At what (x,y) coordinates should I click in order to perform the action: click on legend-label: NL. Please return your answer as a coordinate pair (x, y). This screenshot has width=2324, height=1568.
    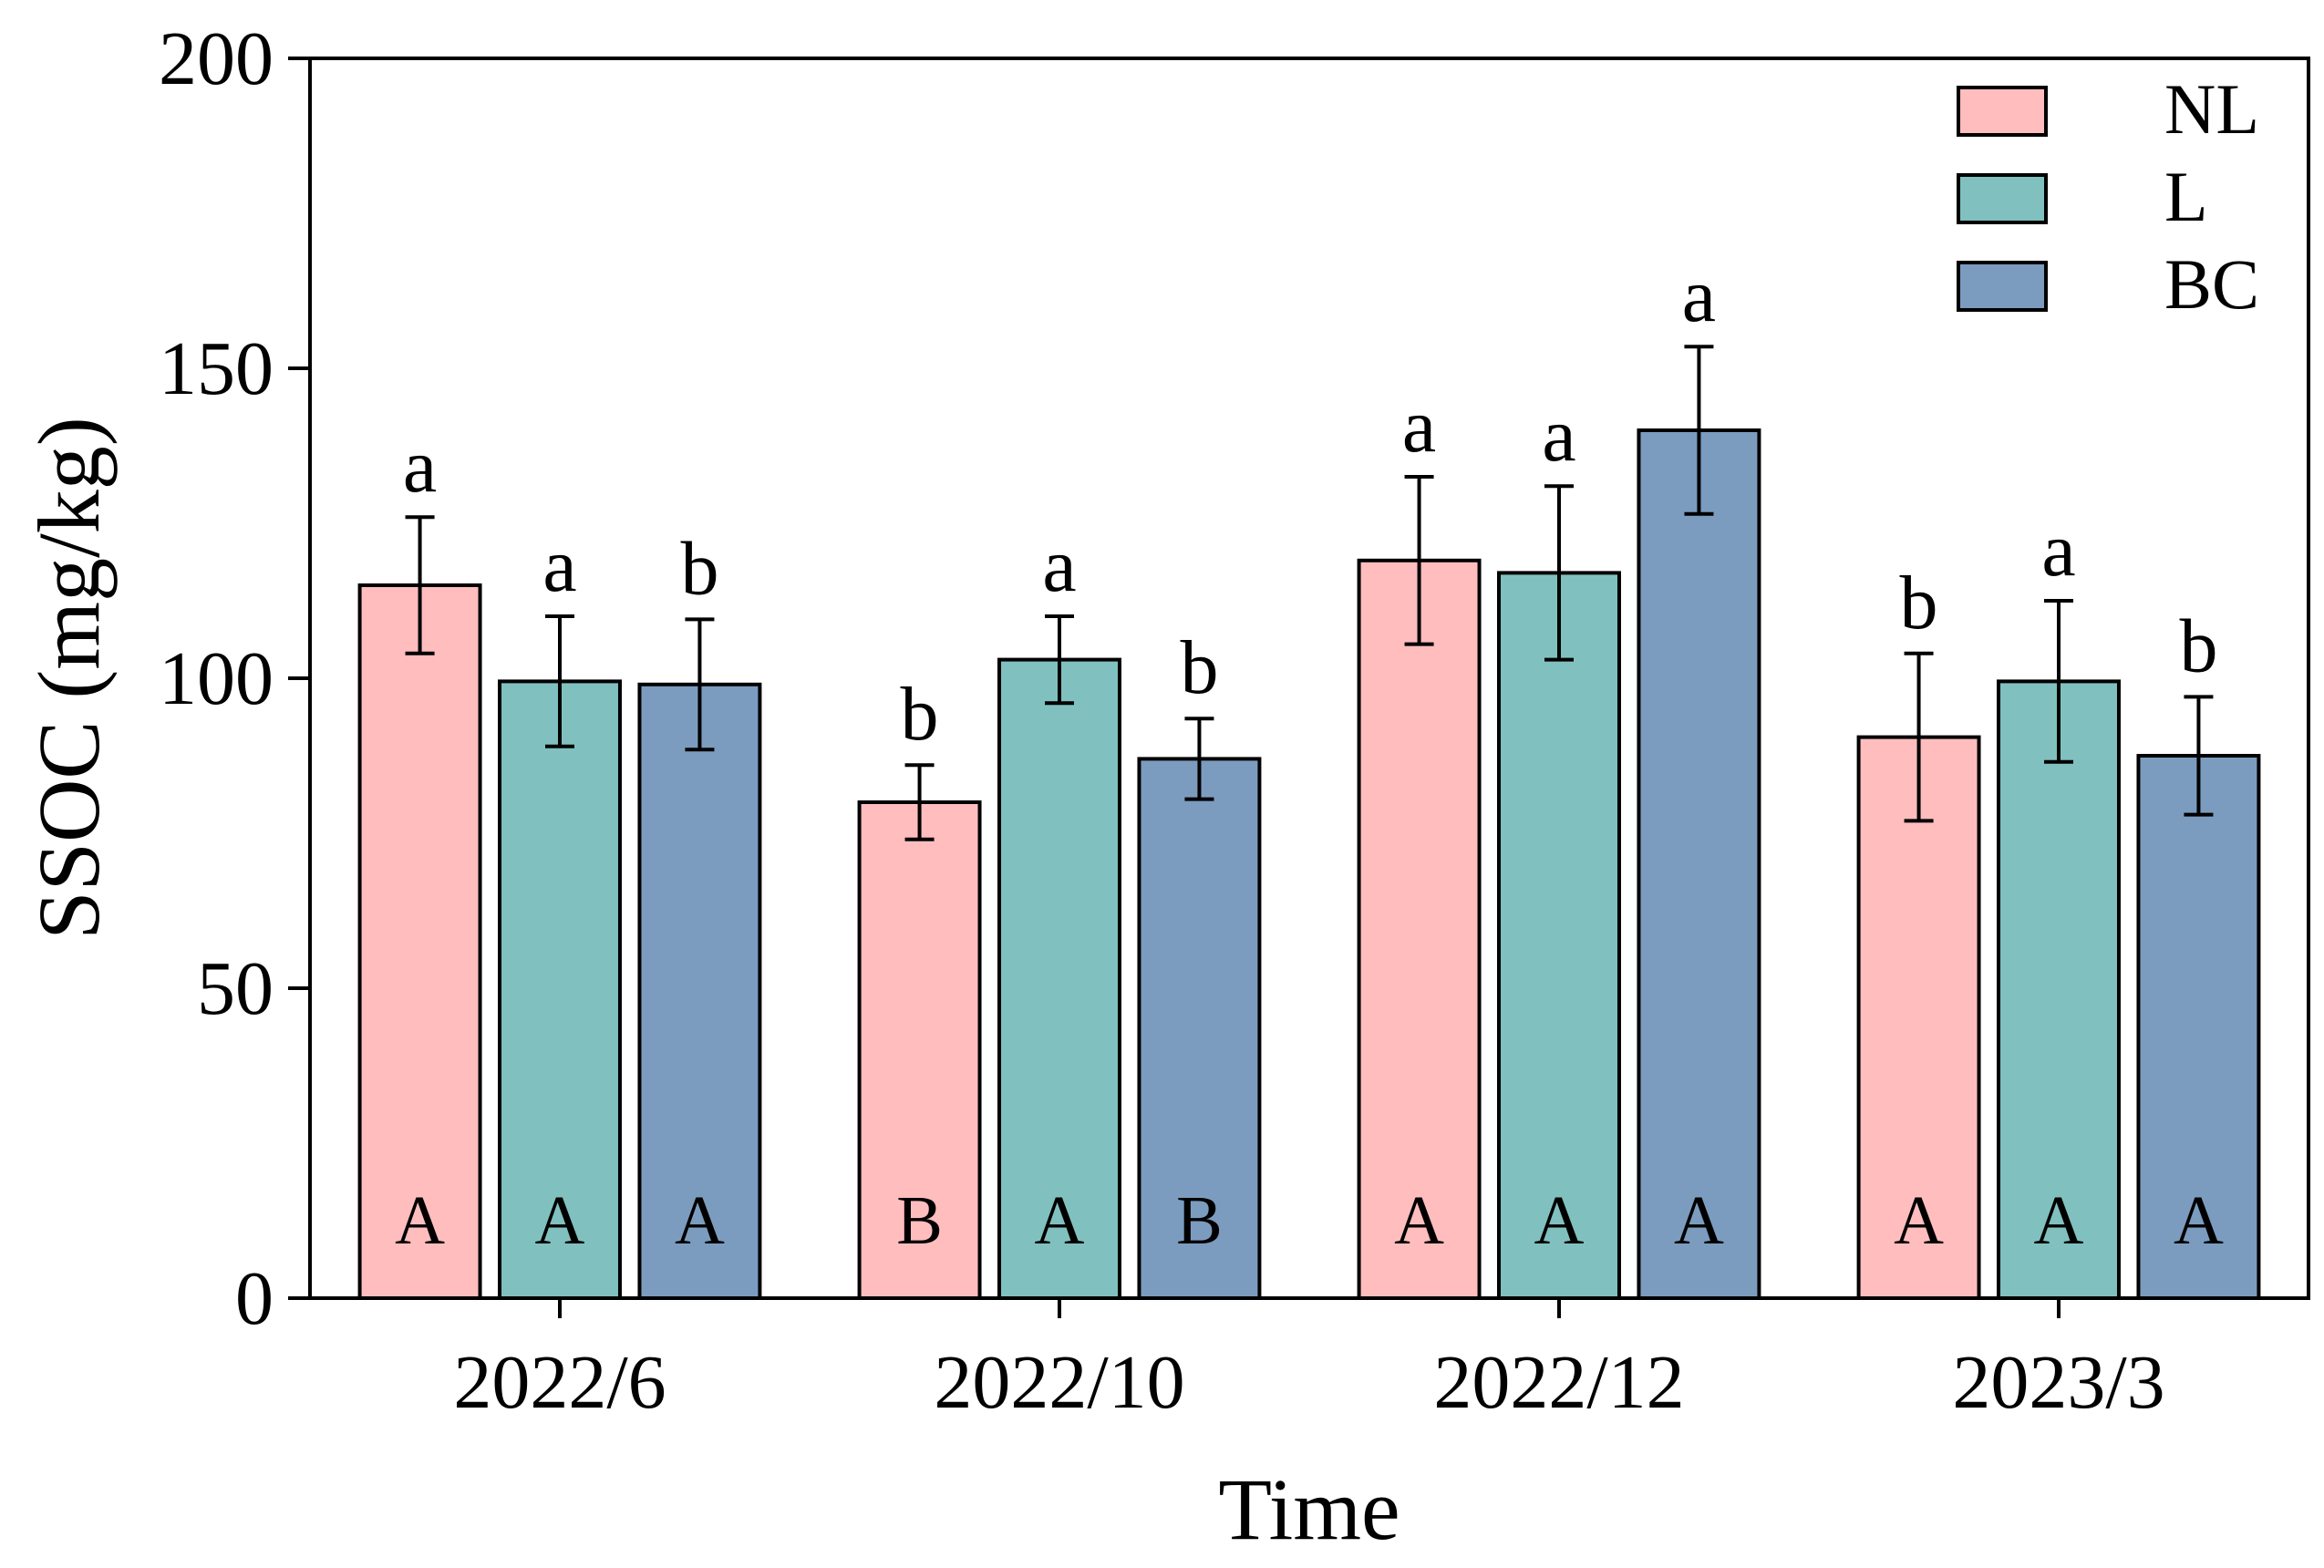
    Looking at the image, I should click on (2211, 109).